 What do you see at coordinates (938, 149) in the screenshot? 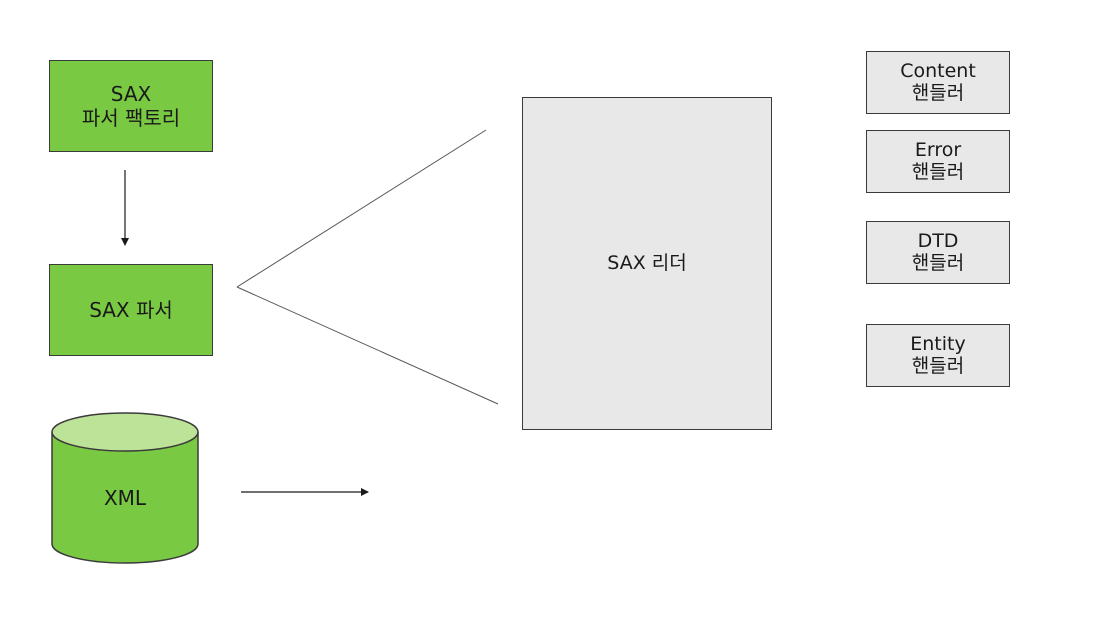
I see `error-handler-line1: Error` at bounding box center [938, 149].